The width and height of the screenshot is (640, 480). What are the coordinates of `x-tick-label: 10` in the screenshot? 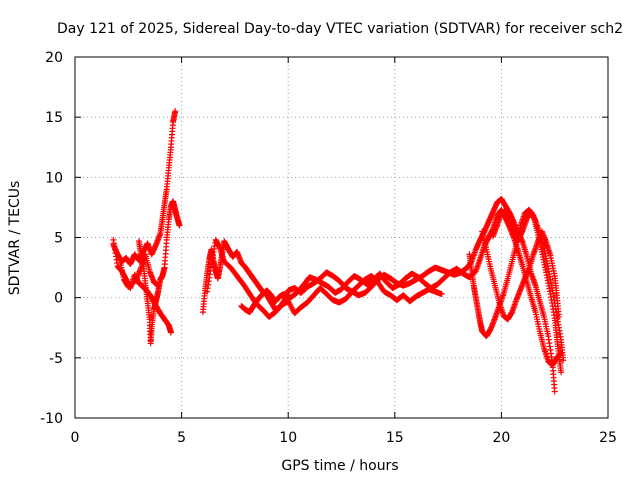 It's located at (288, 438).